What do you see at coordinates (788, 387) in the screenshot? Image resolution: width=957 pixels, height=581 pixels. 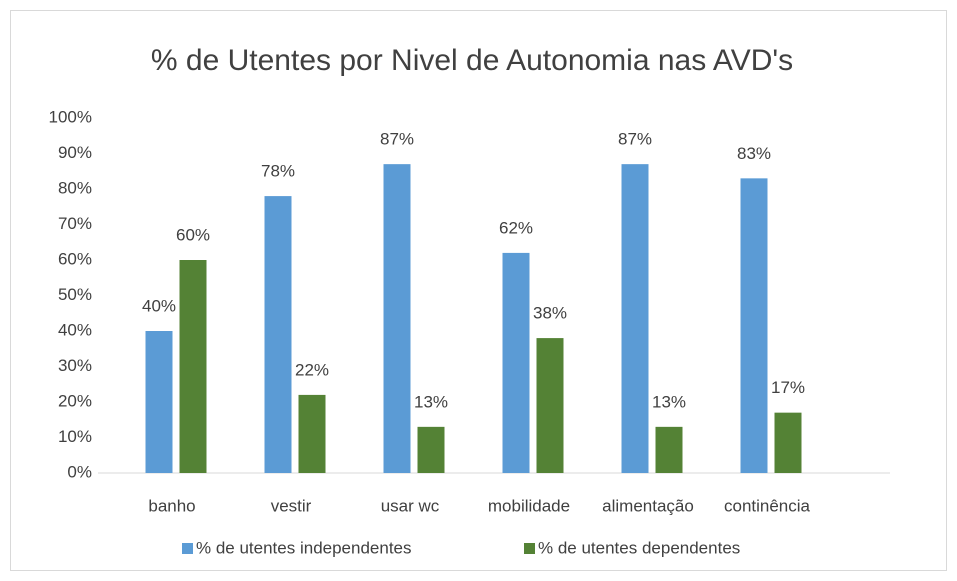 I see `data-label: 17%` at bounding box center [788, 387].